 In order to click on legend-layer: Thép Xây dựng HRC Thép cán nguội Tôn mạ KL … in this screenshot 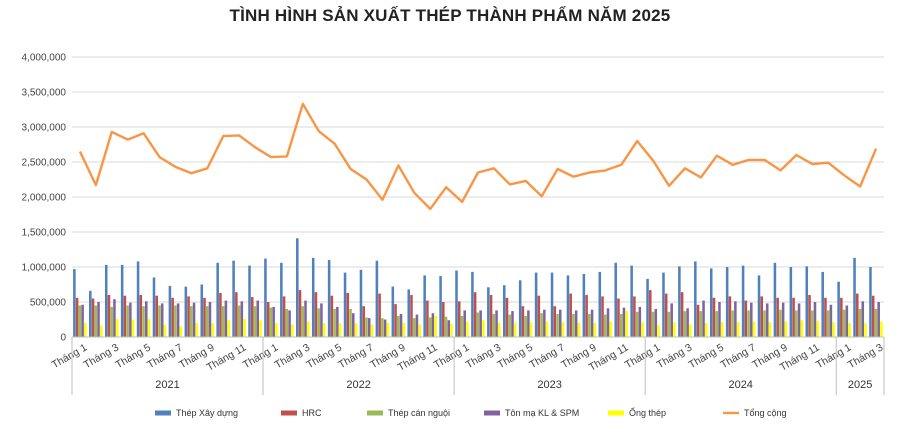, I will do `click(471, 412)`.